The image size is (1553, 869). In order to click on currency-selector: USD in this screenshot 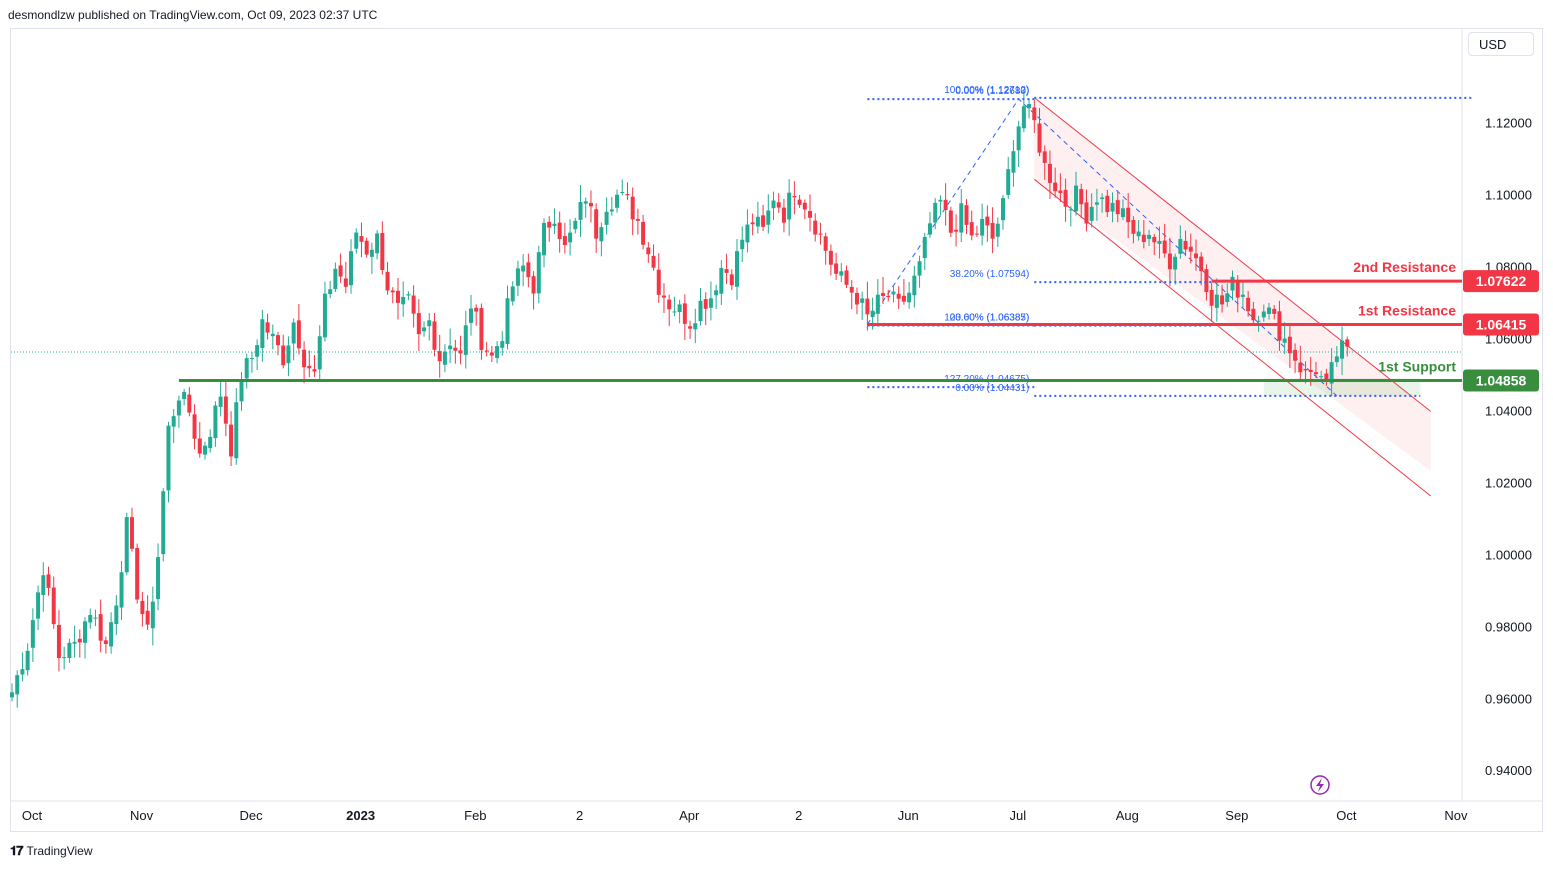, I will do `click(1501, 44)`.